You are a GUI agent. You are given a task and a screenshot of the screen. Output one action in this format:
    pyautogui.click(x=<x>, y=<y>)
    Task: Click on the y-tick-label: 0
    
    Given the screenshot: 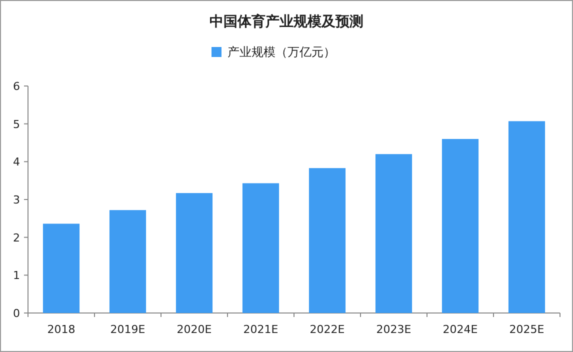 What is the action you would take?
    pyautogui.click(x=16, y=313)
    